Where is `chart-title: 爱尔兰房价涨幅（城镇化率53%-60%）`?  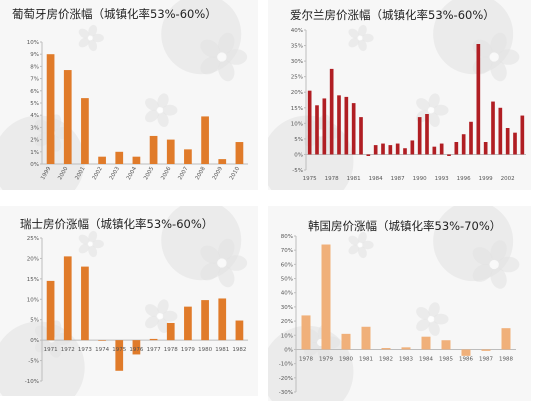 chart-title: 爱尔兰房价涨幅（城镇化率53%-60%） is located at coordinates (392, 15).